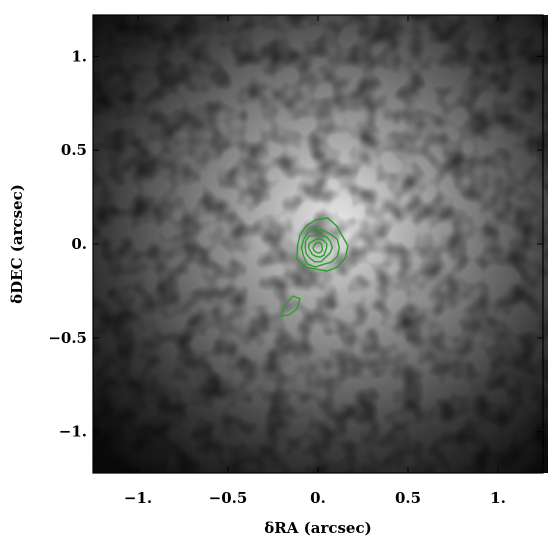 This screenshot has height=541, width=558. I want to click on x-tick-label: −1., so click(138, 498).